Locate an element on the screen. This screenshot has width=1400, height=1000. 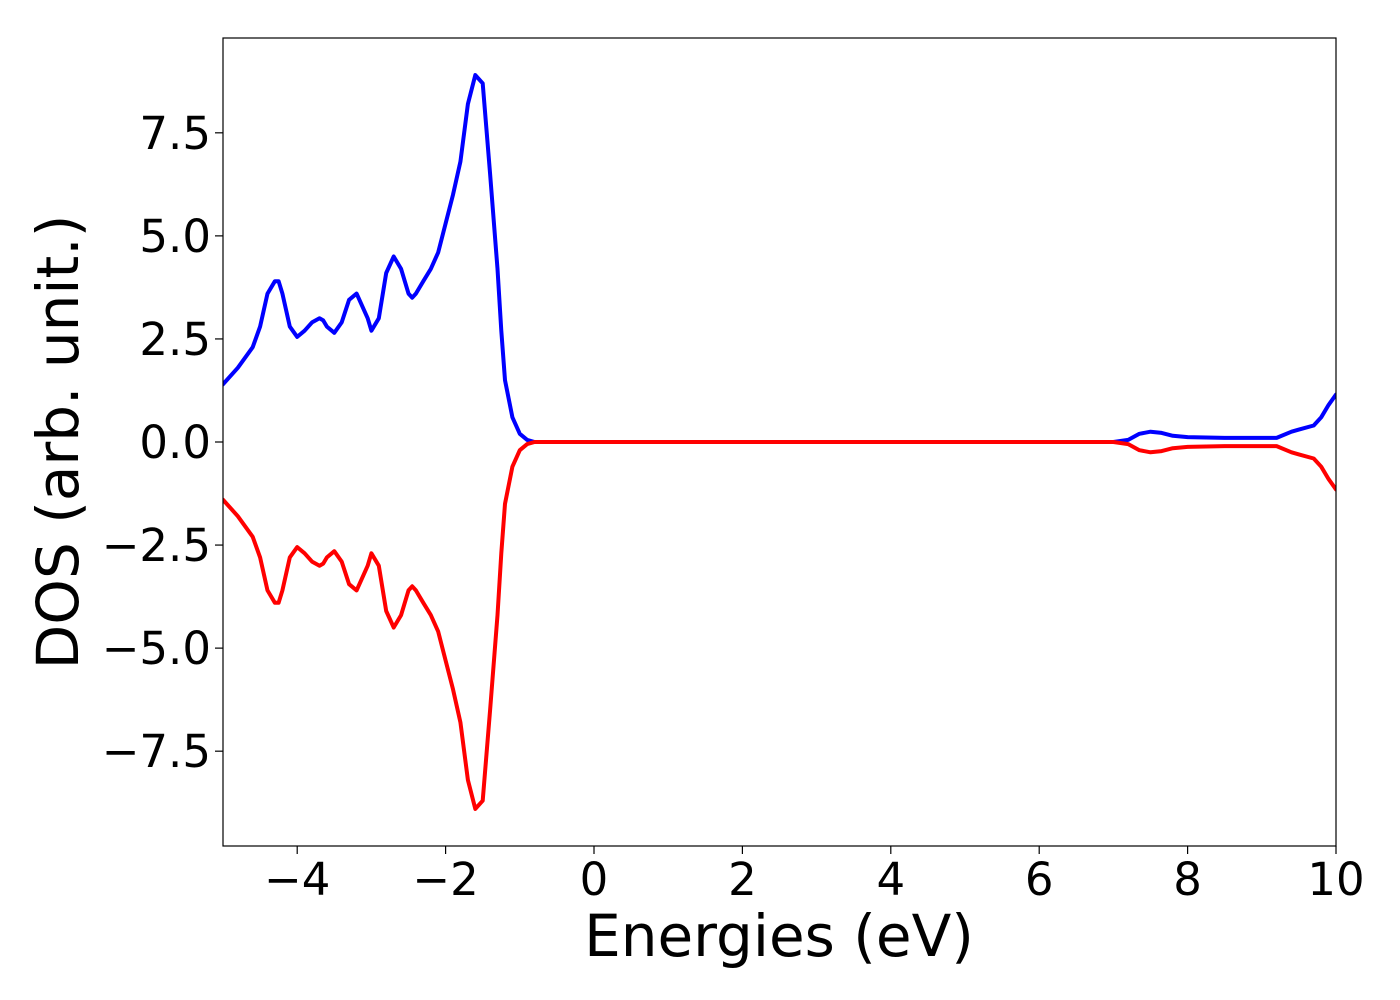
y-tick-label: 2.5 is located at coordinates (175, 339).